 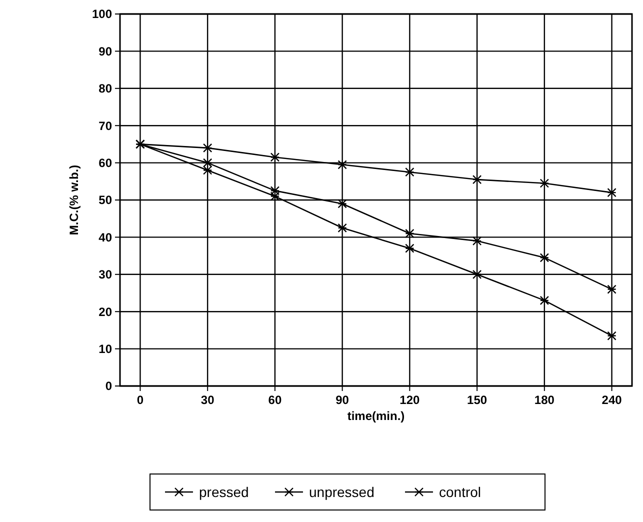 I want to click on y-tick-label: 80, so click(x=105, y=89).